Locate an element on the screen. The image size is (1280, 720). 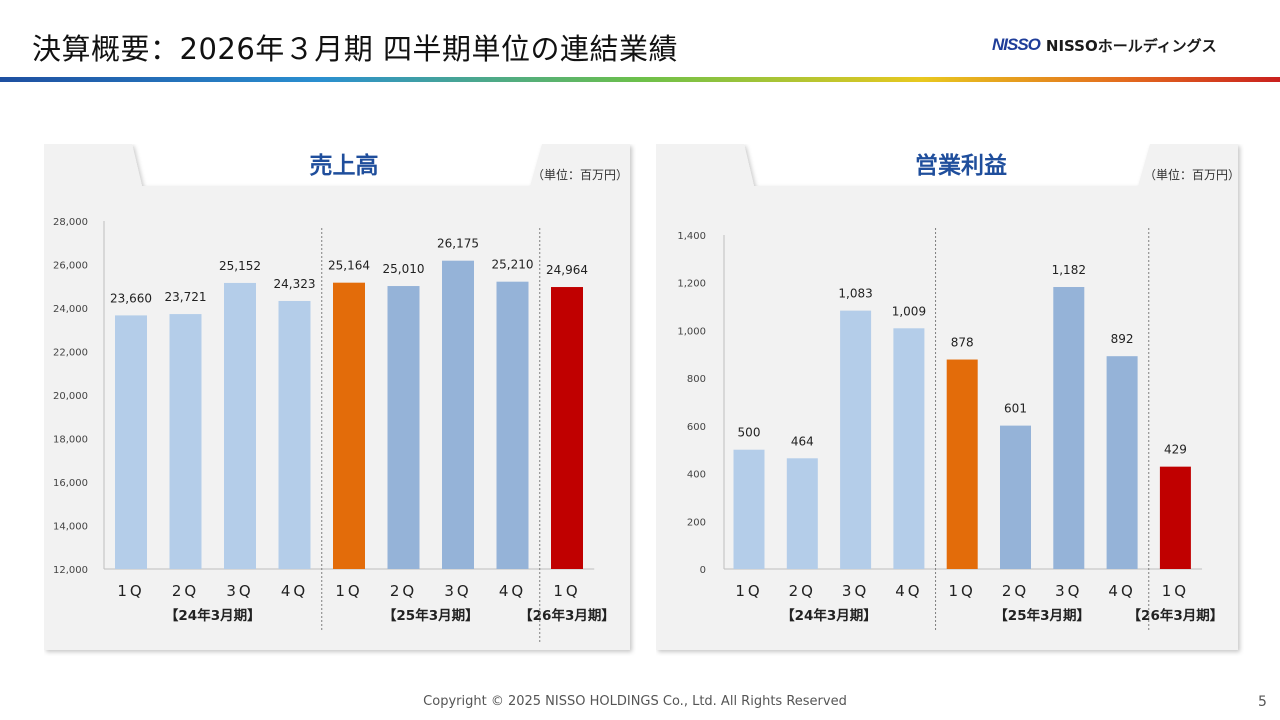
page-title: 決算概要：2026年３月期 四半期単位の連結業績 is located at coordinates (355, 49).